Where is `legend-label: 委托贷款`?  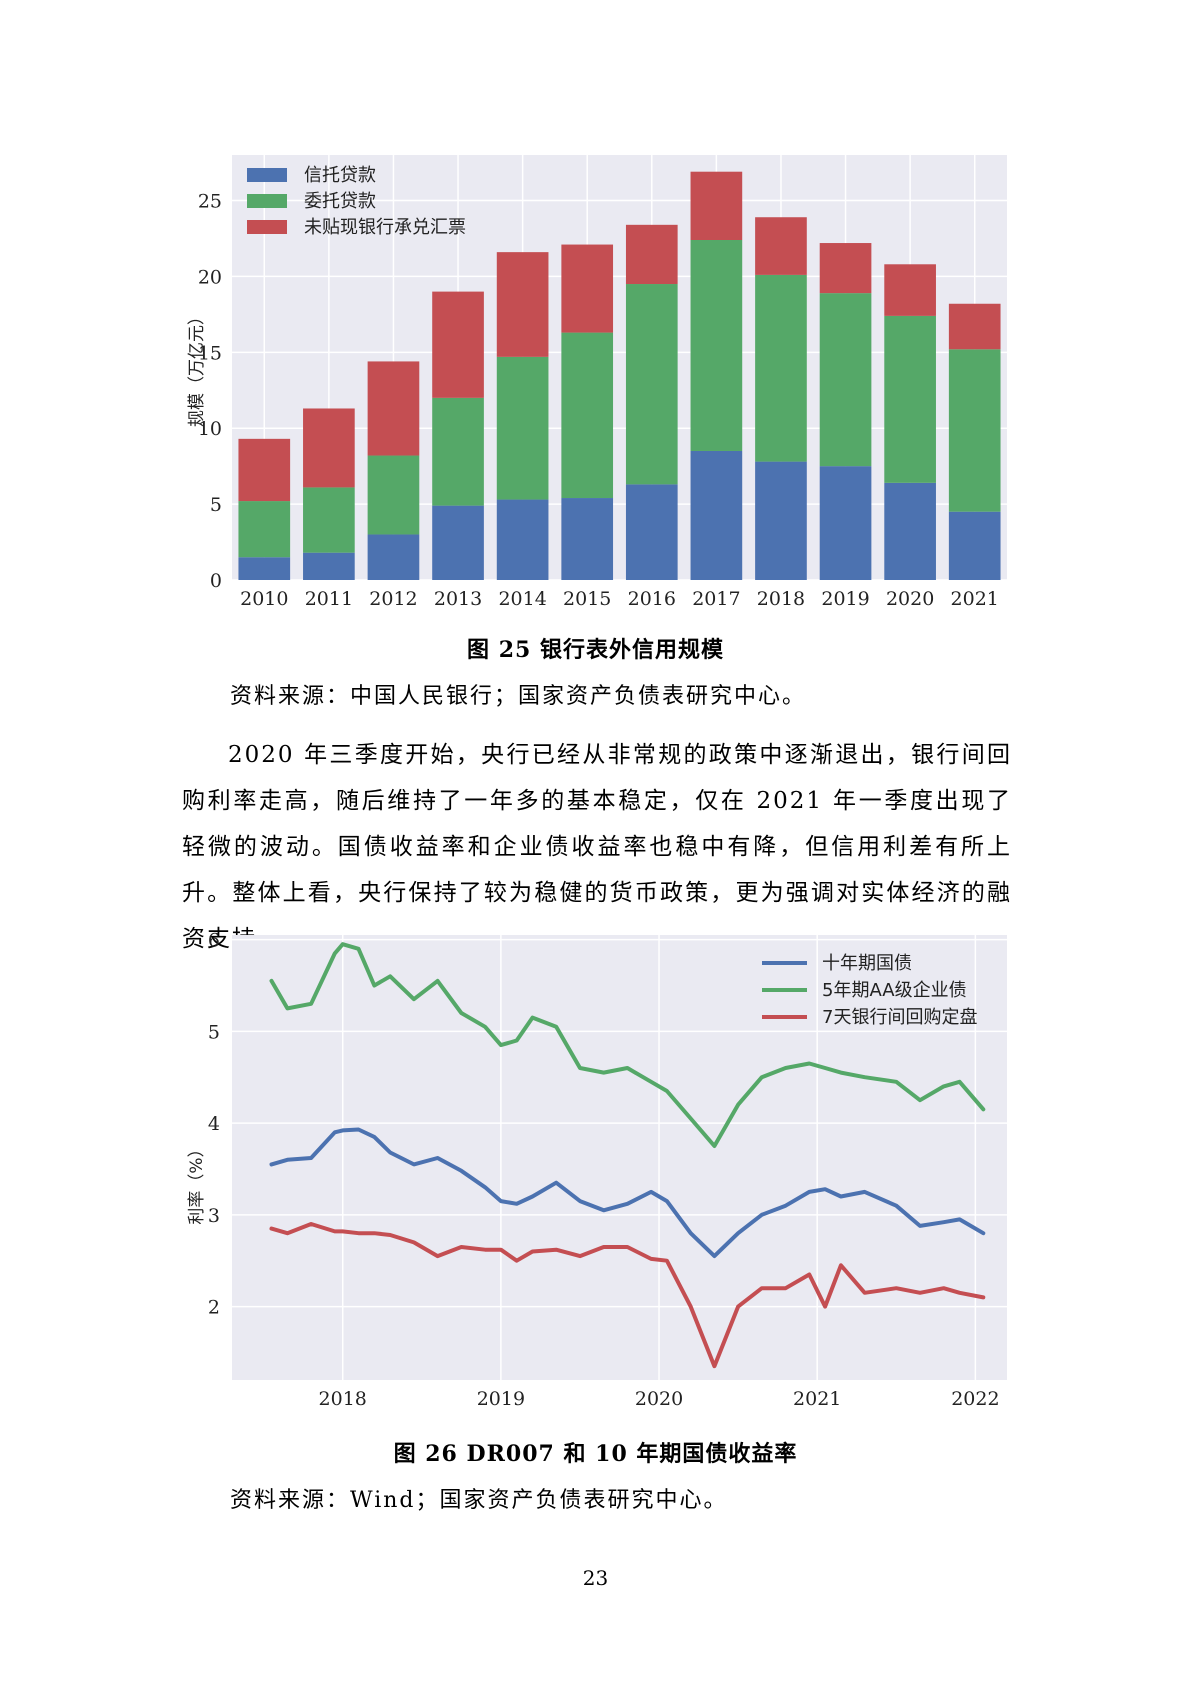
legend-label: 委托贷款 is located at coordinates (340, 201).